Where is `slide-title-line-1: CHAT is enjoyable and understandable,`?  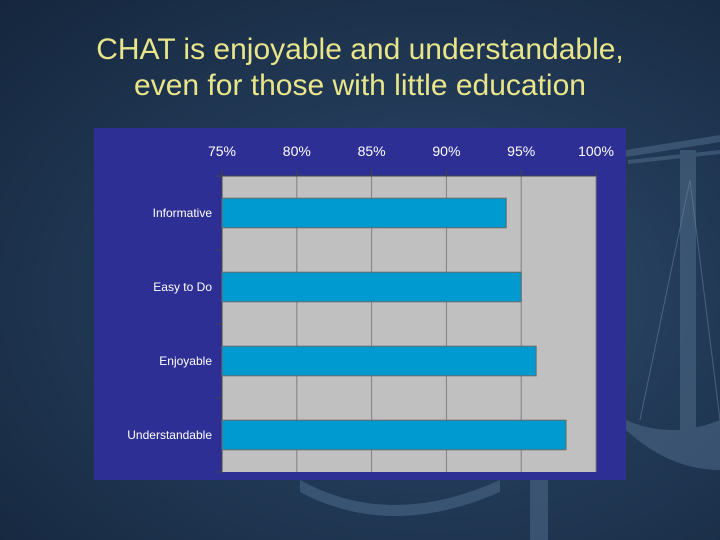 slide-title-line-1: CHAT is enjoyable and understandable, is located at coordinates (360, 49).